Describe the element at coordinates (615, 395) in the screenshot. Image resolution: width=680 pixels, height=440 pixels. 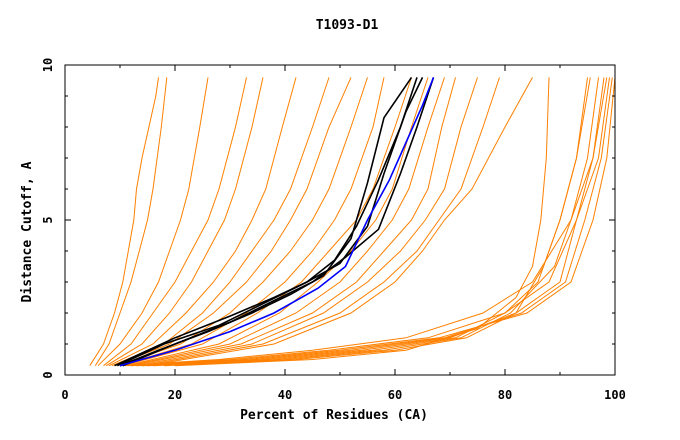
I see `x-tick-label: 100` at that location.